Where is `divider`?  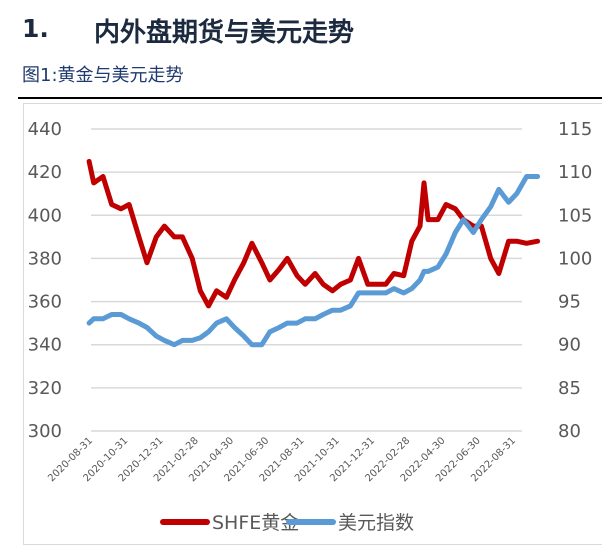
divider is located at coordinates (310, 98).